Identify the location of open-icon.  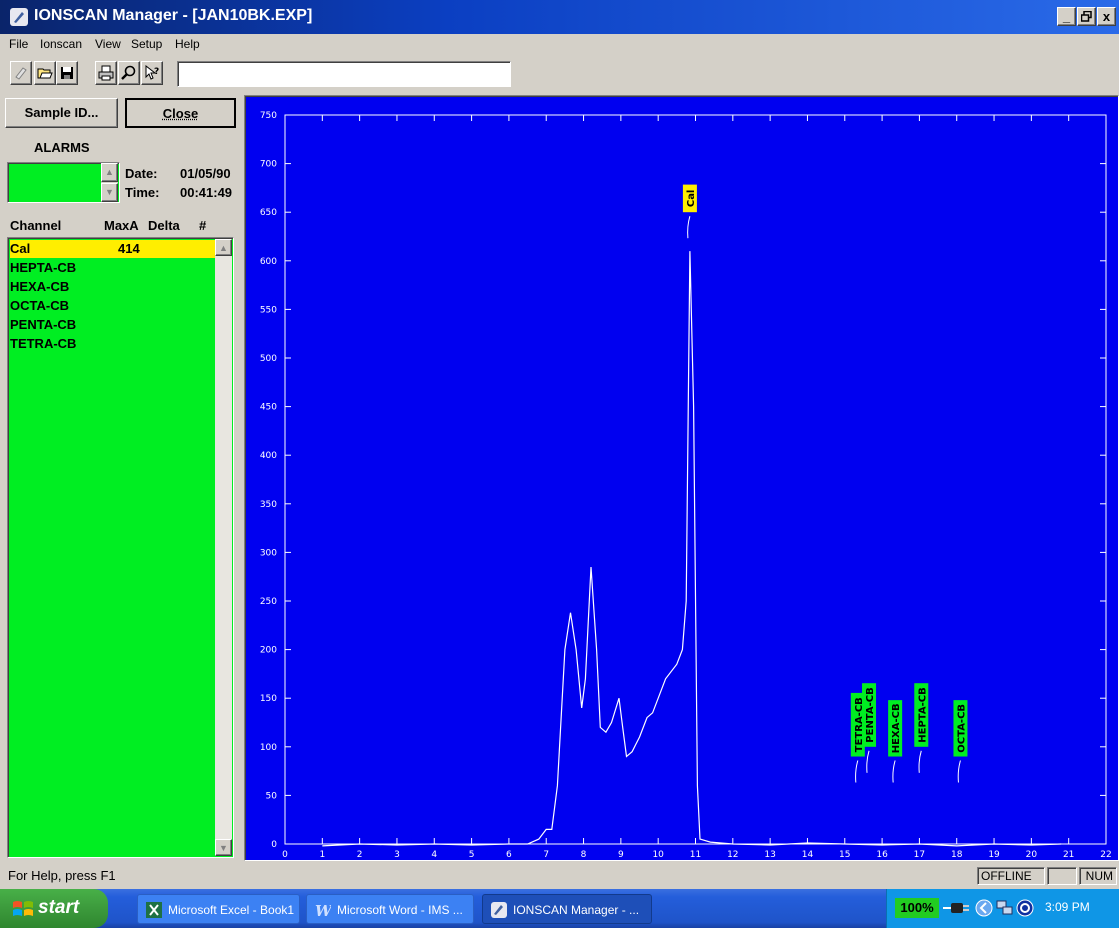
(45, 73).